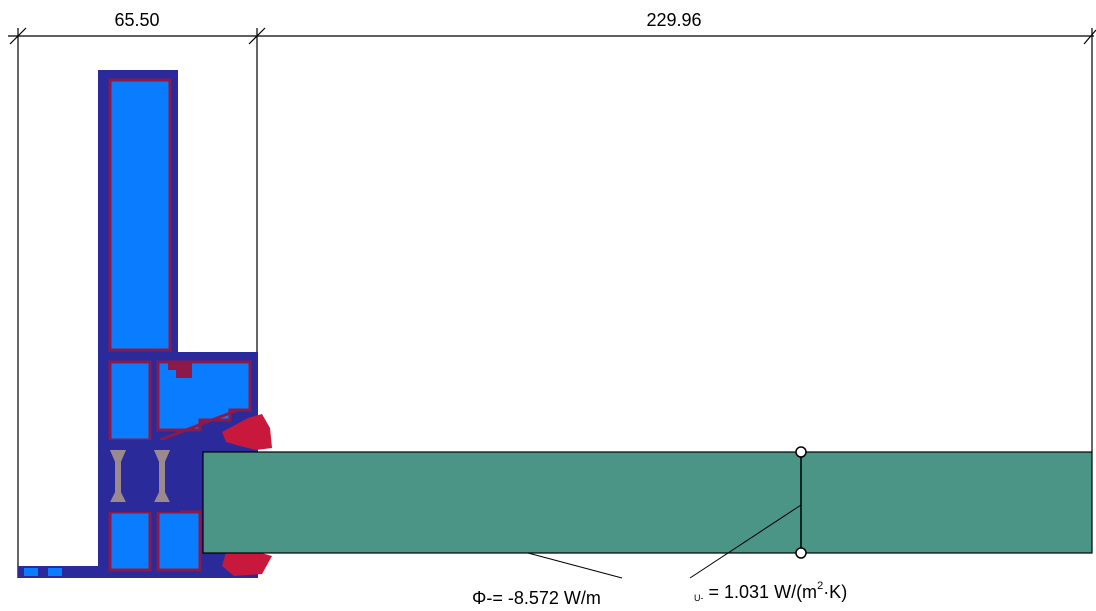 This screenshot has height=611, width=1096. Describe the element at coordinates (664, 541) in the screenshot. I see `leader-lines` at that location.